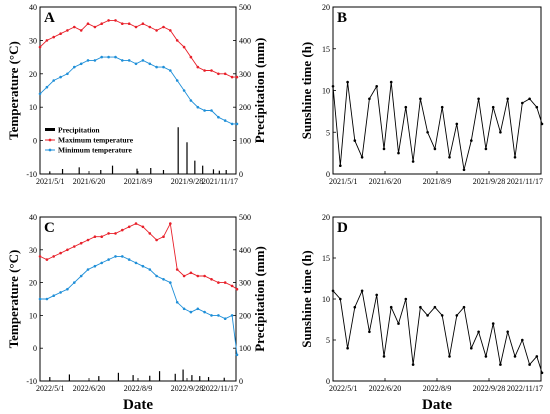 The height and width of the screenshot is (414, 550). I want to click on y-tick-label: 0, so click(35, 141).